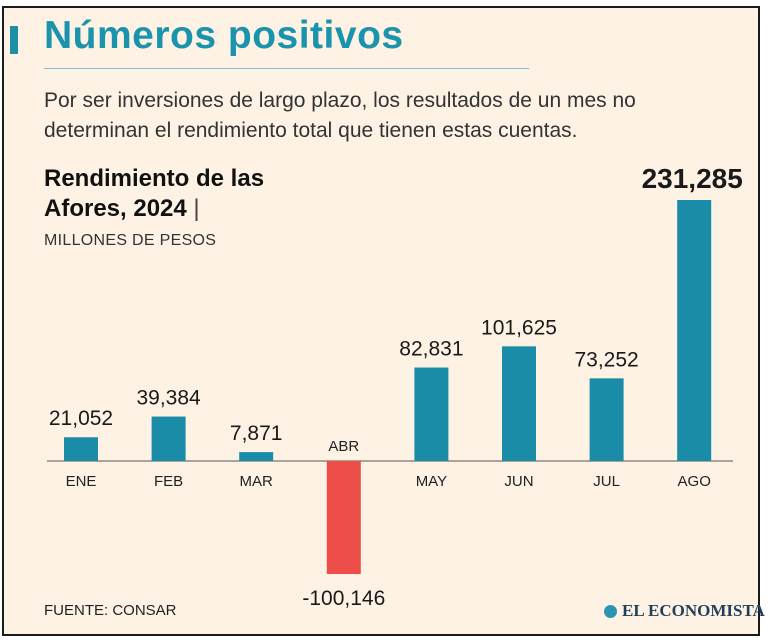  I want to click on bar-may, so click(431, 414).